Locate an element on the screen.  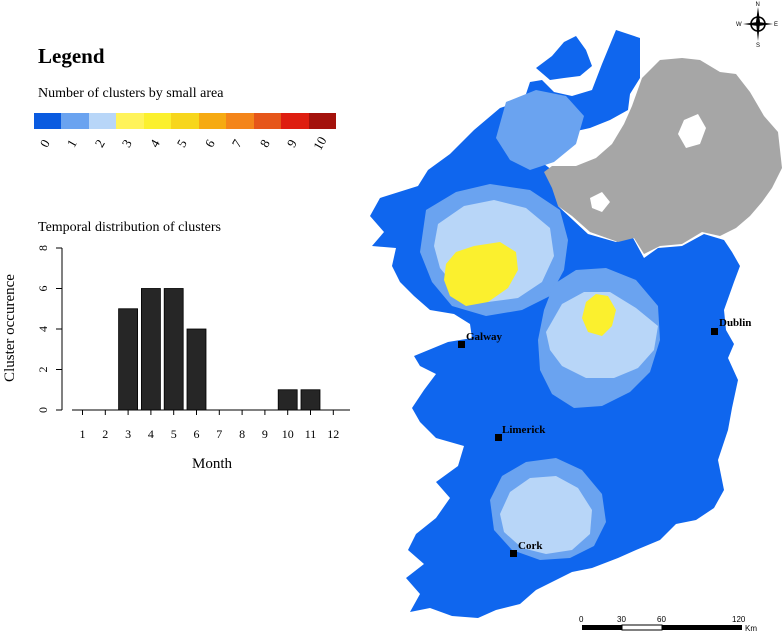
legend-color-labels: 0 1 2 3 4 5 6 7 8 9 10 is located at coordinates (185, 145).